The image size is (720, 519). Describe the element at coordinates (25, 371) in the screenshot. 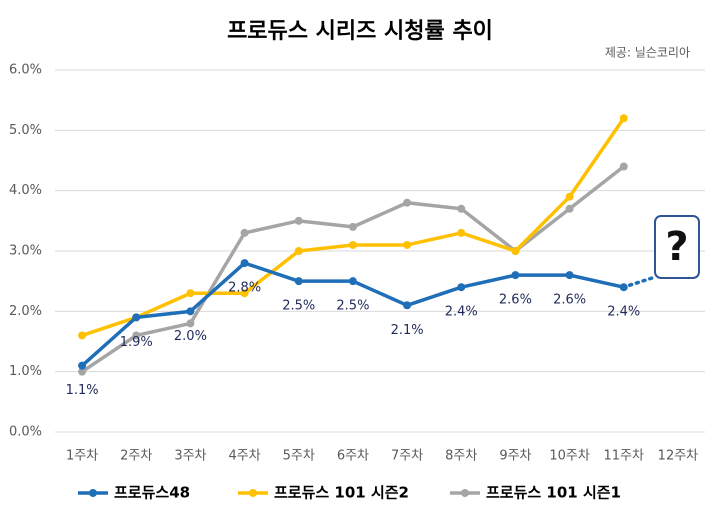

I see `y-tick-label: 1.0%` at that location.